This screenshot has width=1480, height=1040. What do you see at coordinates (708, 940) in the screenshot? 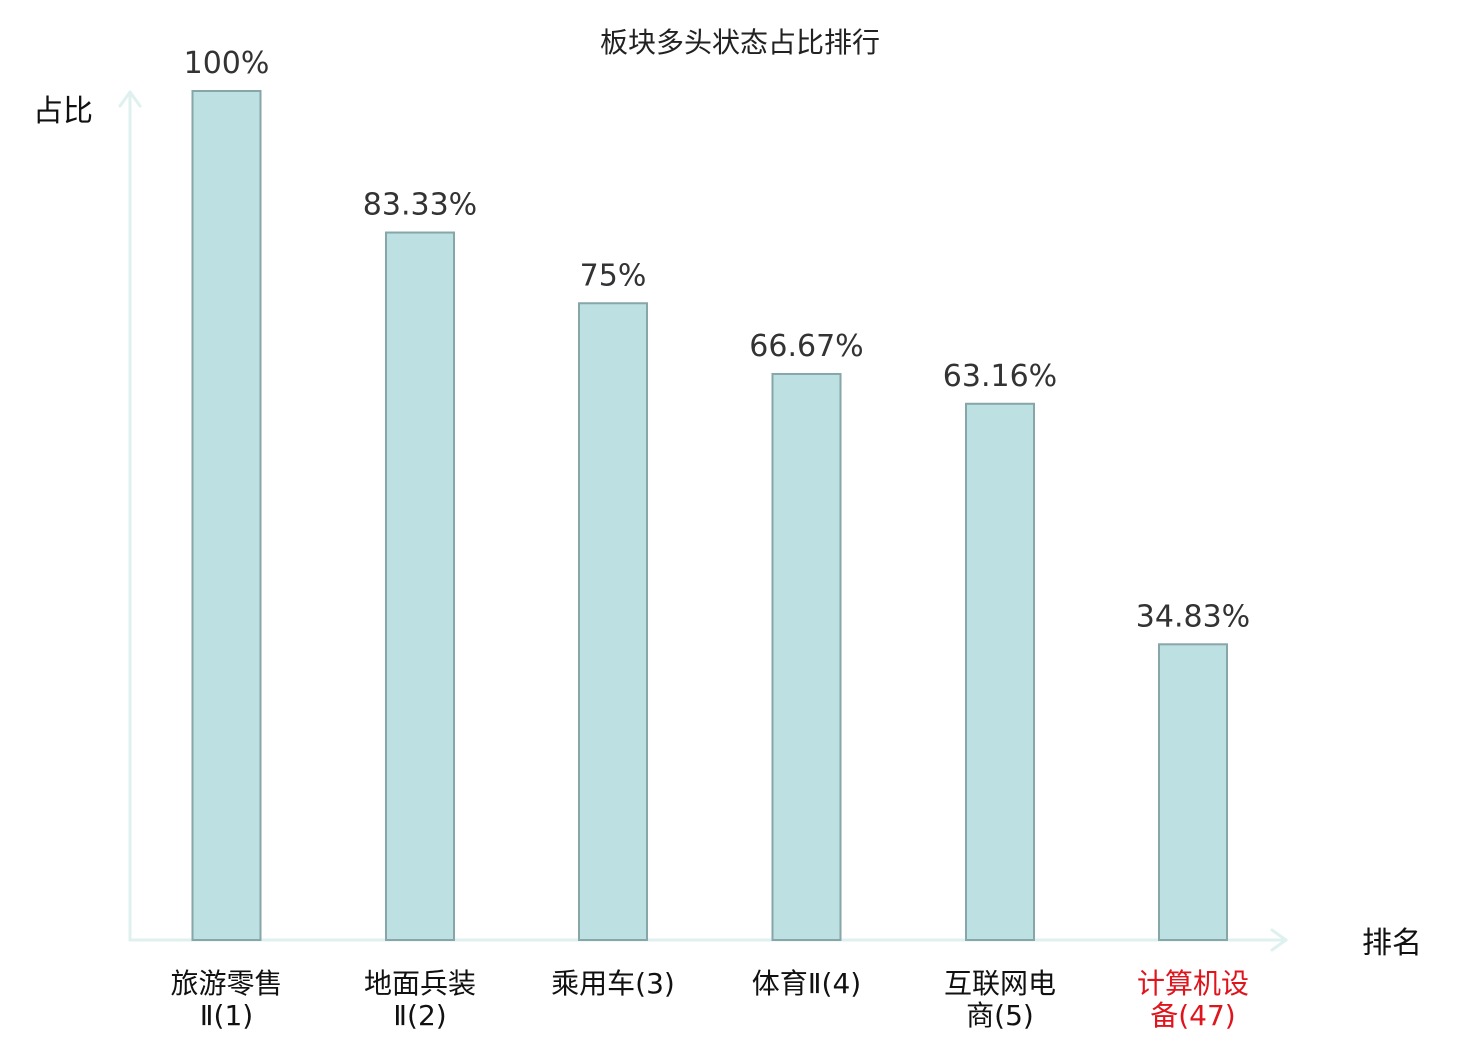
I see `x-axis` at bounding box center [708, 940].